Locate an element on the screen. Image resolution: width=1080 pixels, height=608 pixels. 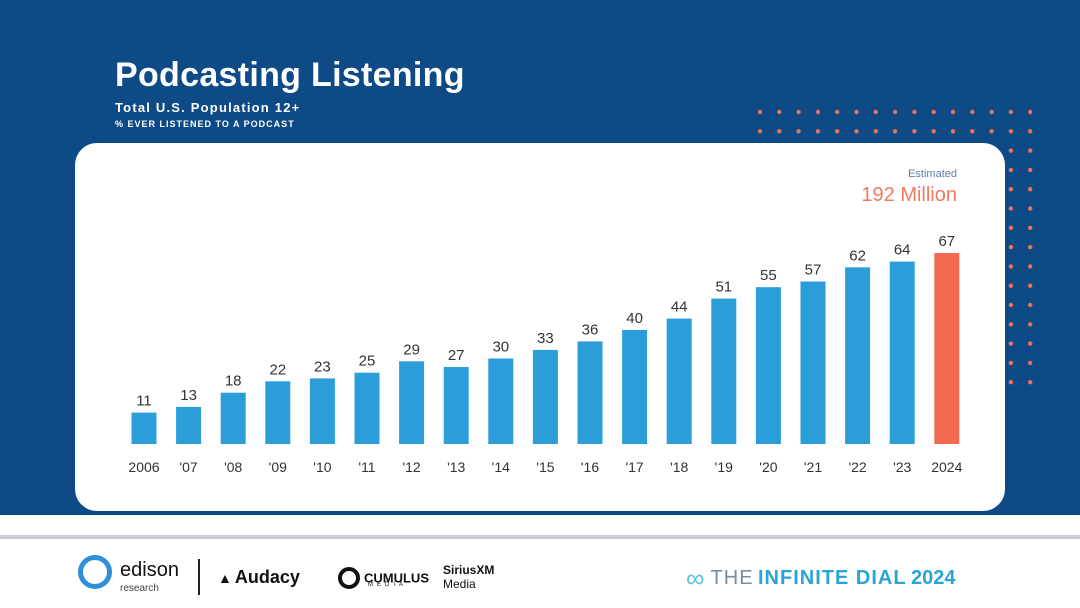
cumulus-media-logo: CUMULUS MEDIA is located at coordinates (383, 578).